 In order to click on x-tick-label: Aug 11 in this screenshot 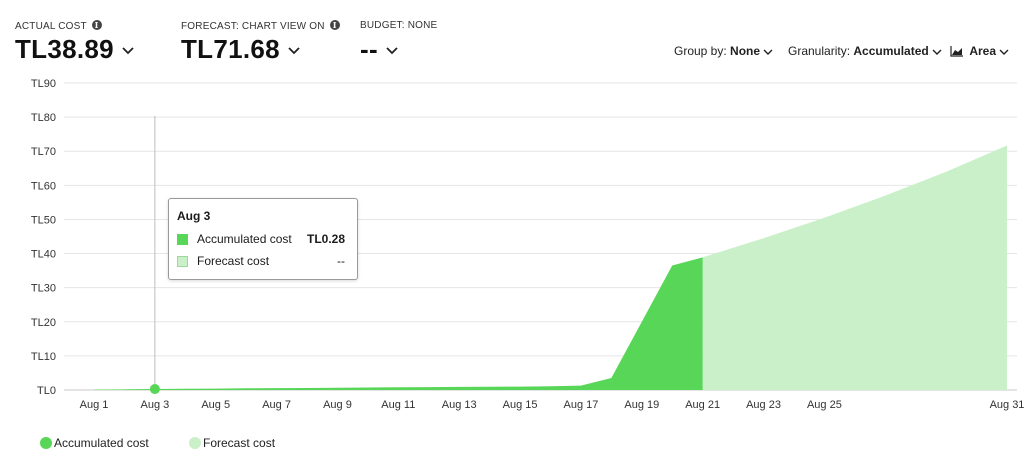, I will do `click(398, 405)`.